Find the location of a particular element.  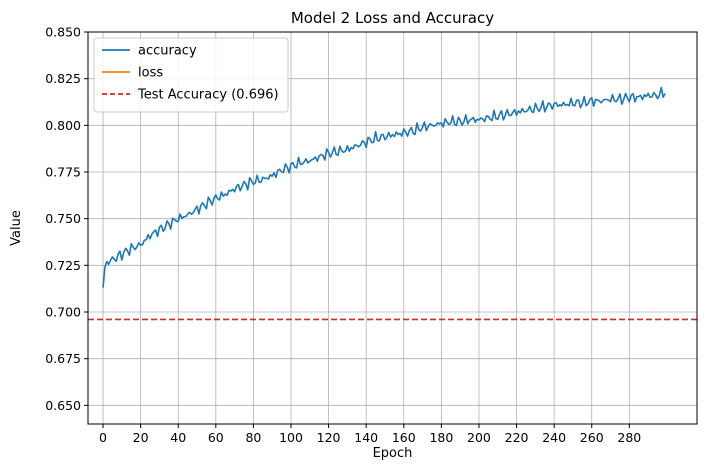

y-tick-label: 0.700 is located at coordinates (63, 312).